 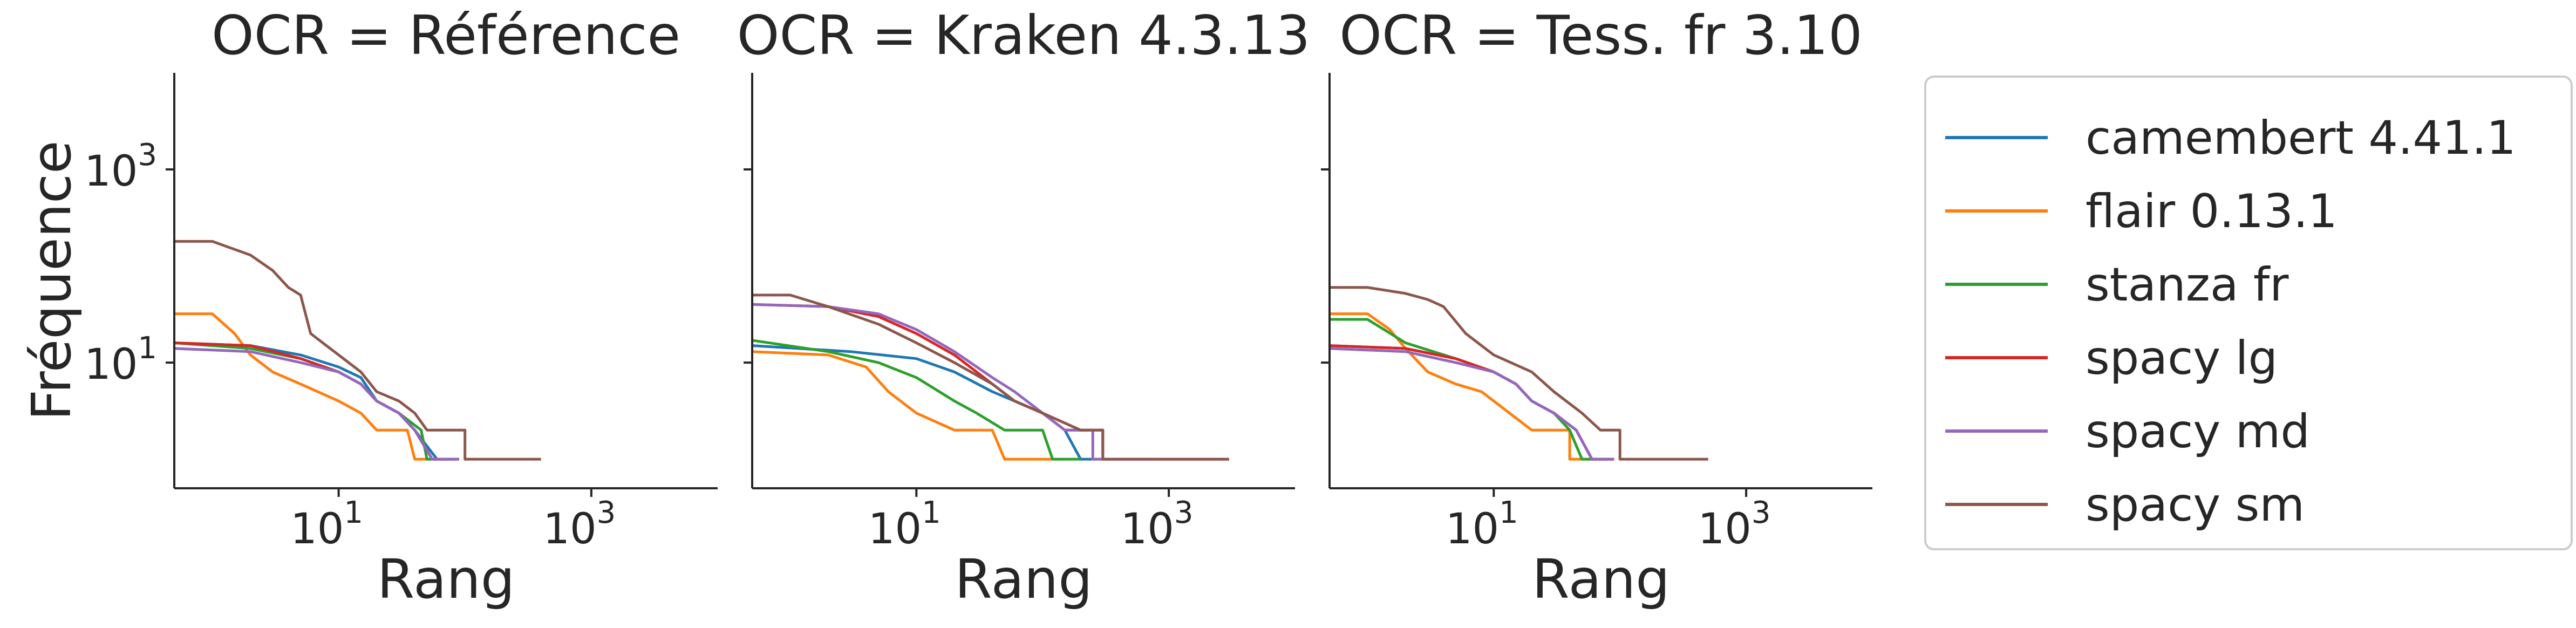 What do you see at coordinates (2182, 358) in the screenshot?
I see `legend-label: spacy lg` at bounding box center [2182, 358].